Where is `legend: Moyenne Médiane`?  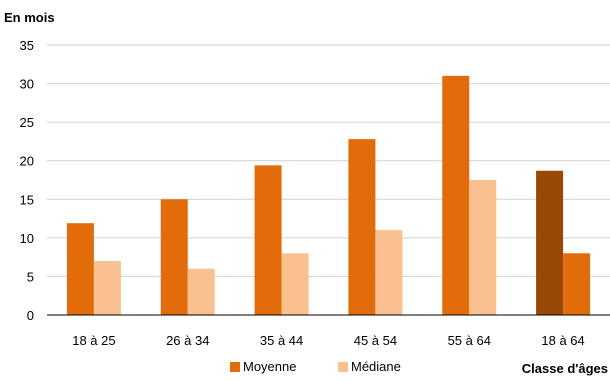 legend: Moyenne Médiane is located at coordinates (315, 366).